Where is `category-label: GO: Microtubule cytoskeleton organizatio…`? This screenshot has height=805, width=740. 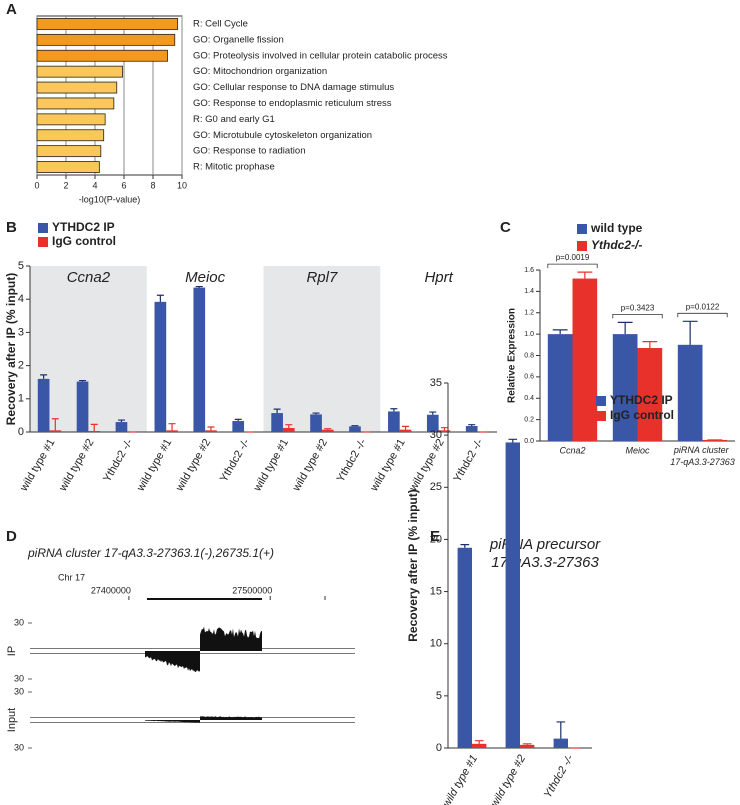
category-label: GO: Microtubule cytoskeleton organizatio… is located at coordinates (282, 135).